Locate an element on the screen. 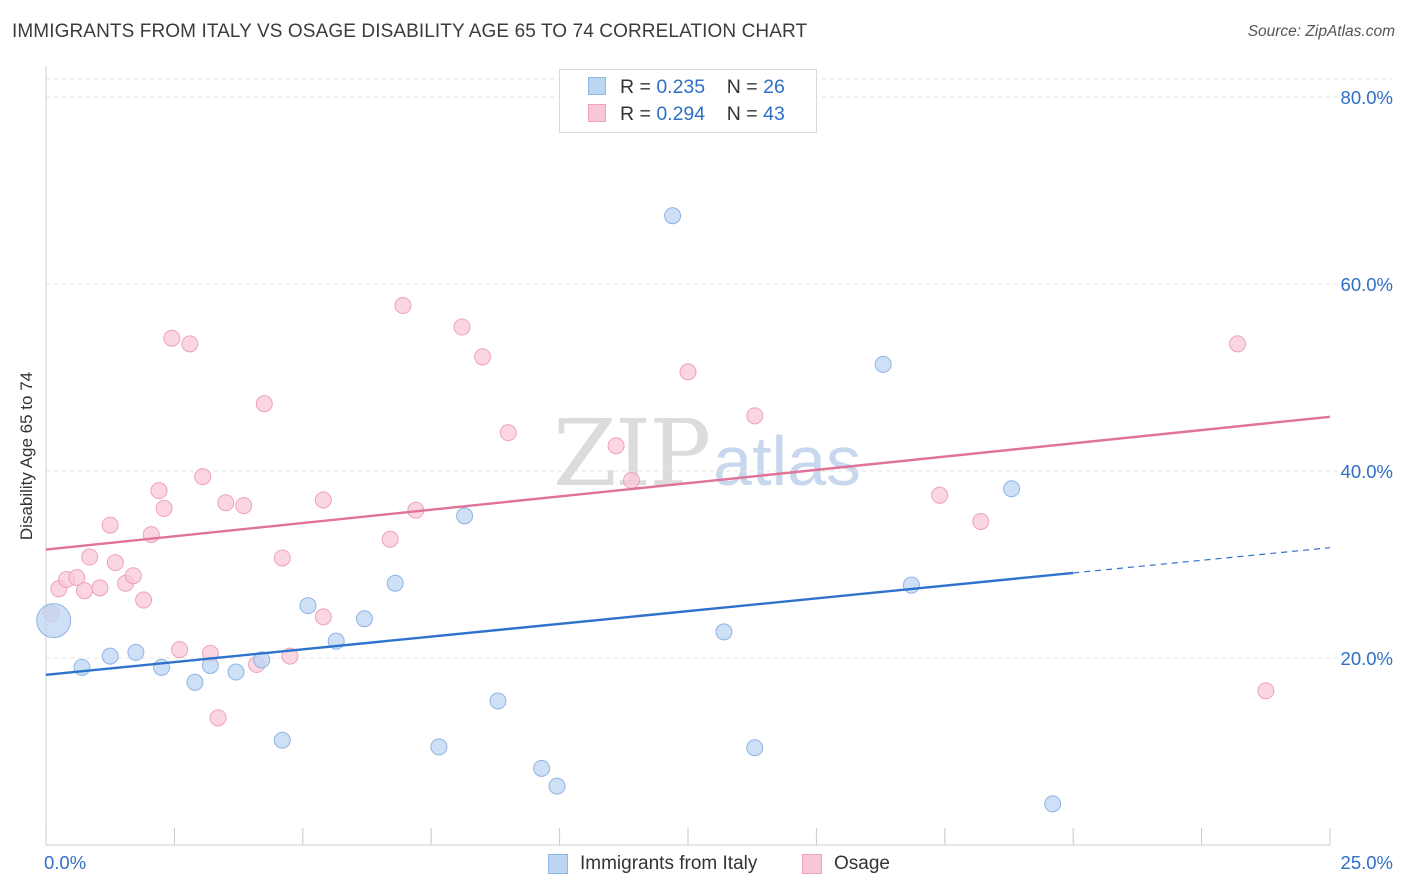  italy-trend-line-projection is located at coordinates (1202, 560).